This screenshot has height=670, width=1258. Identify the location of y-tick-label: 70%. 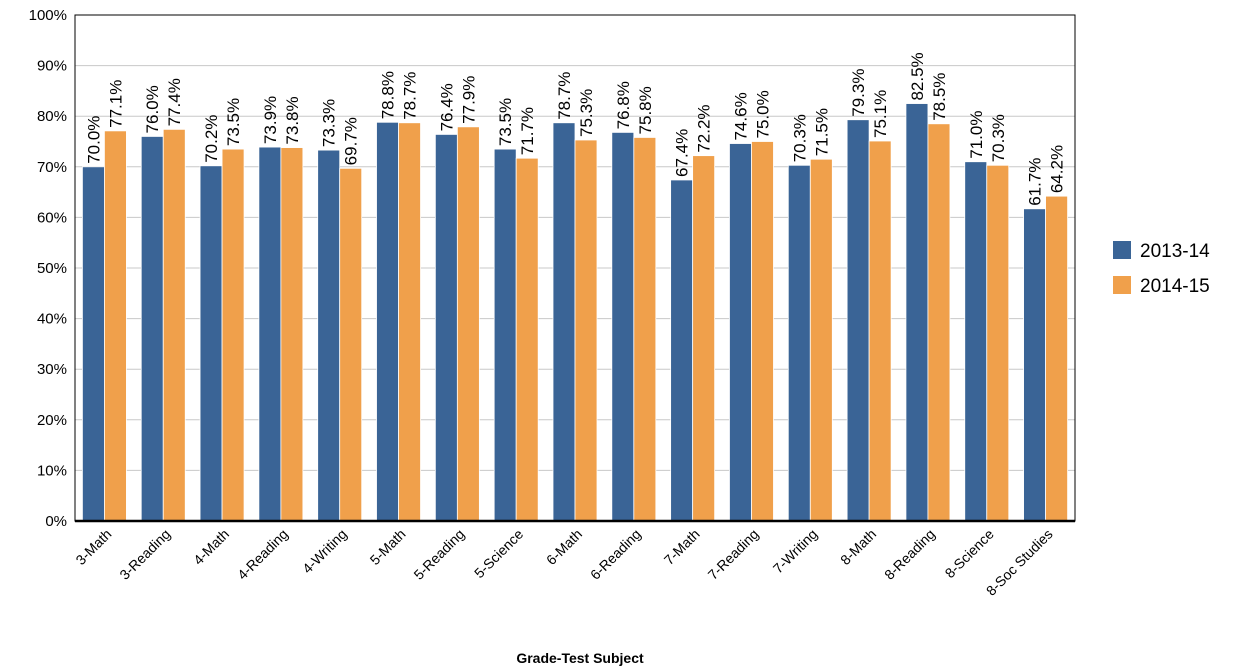
(52, 167).